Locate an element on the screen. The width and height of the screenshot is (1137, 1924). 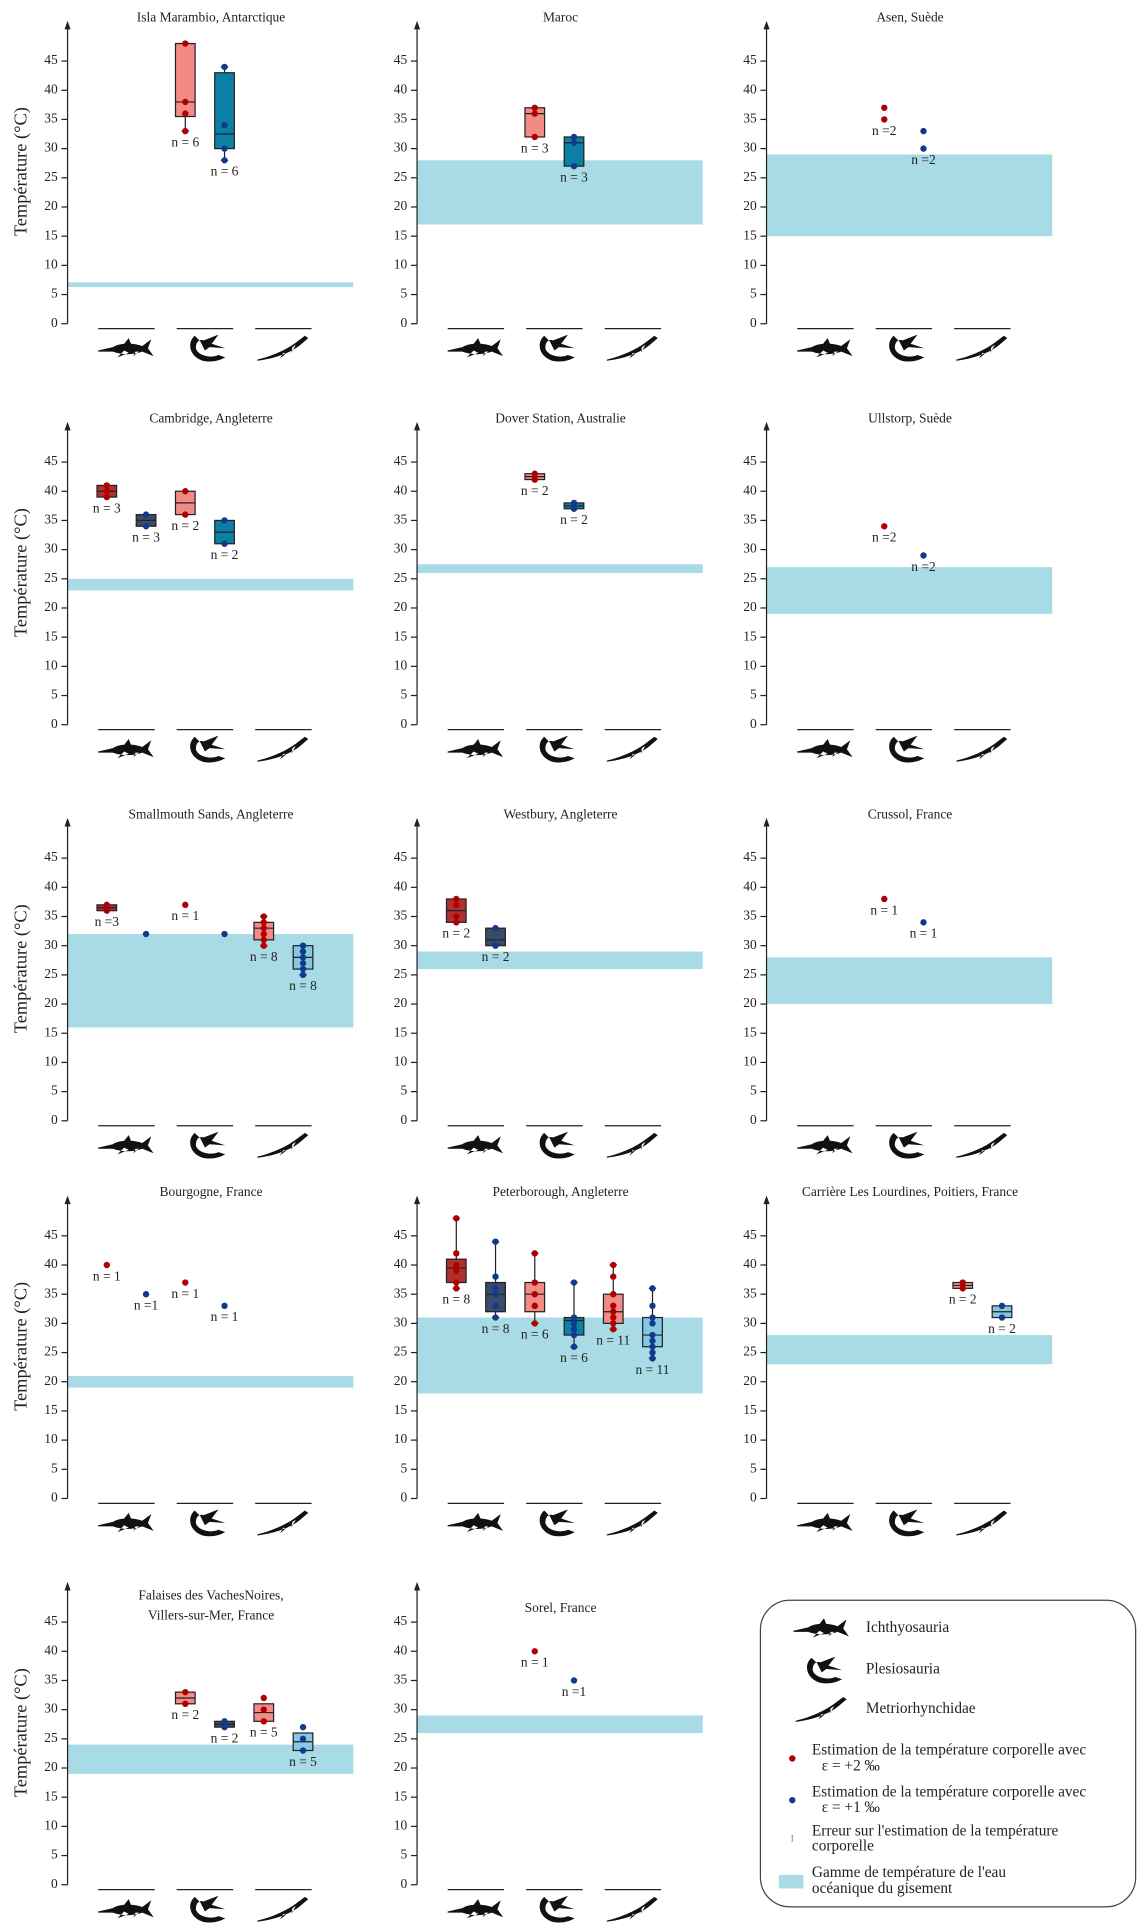
chart-title: Asen, Suède is located at coordinates (909, 16).